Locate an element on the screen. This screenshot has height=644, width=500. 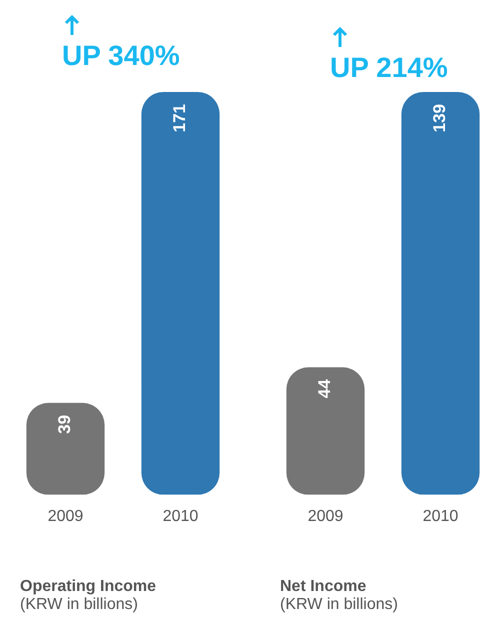
text: UP 340% is located at coordinates (121, 56).